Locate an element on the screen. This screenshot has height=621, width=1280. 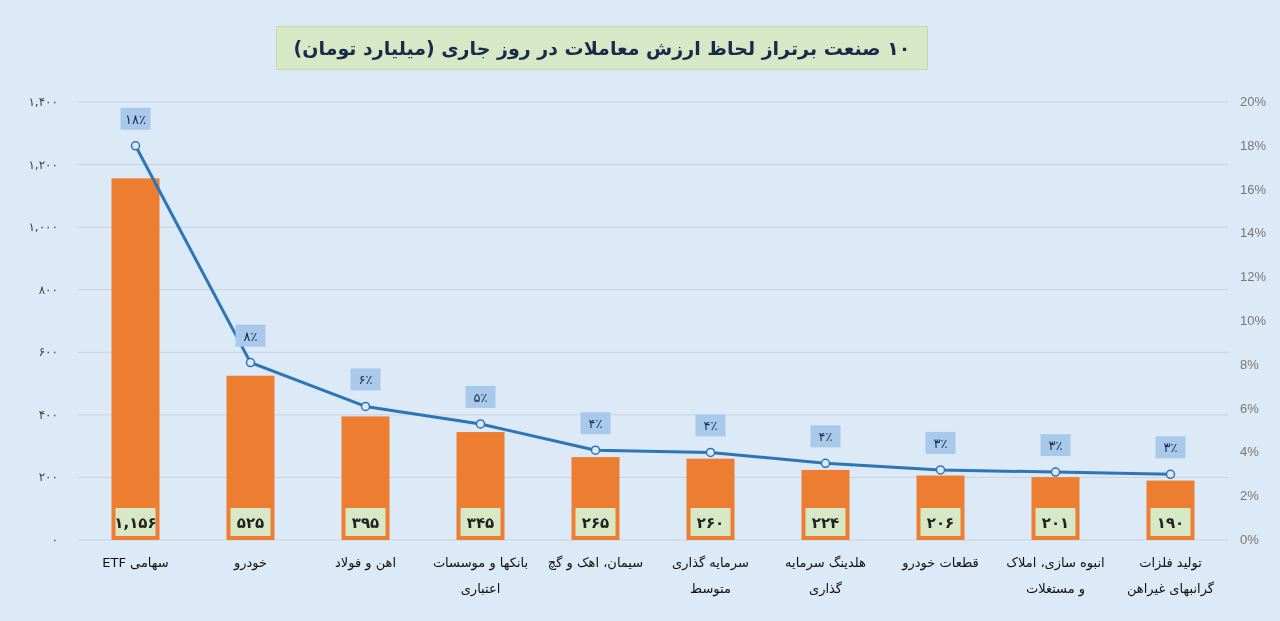
y2-tick-label: 8% is located at coordinates (1250, 364).